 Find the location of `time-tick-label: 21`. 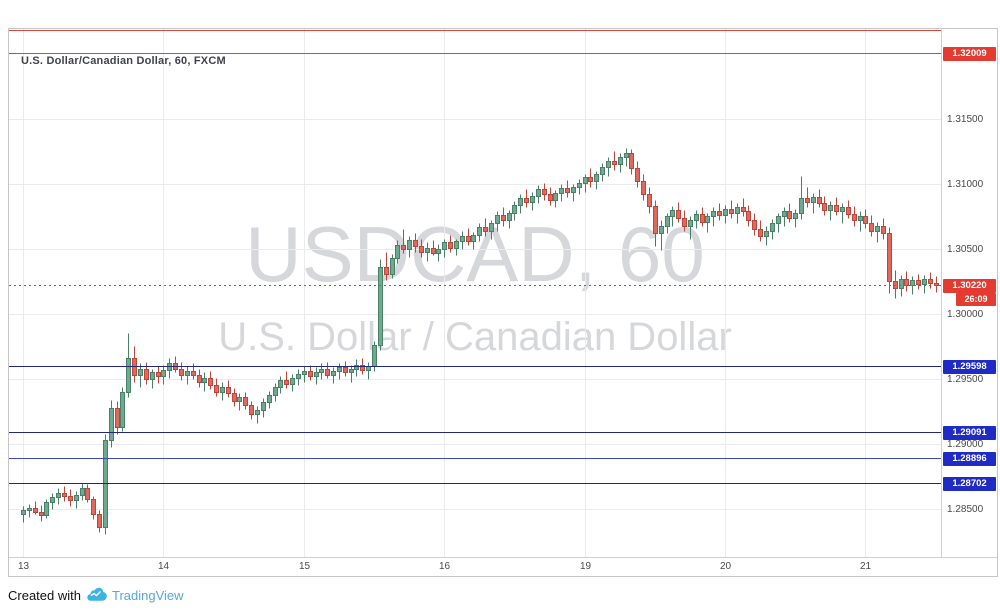

time-tick-label: 21 is located at coordinates (865, 566).